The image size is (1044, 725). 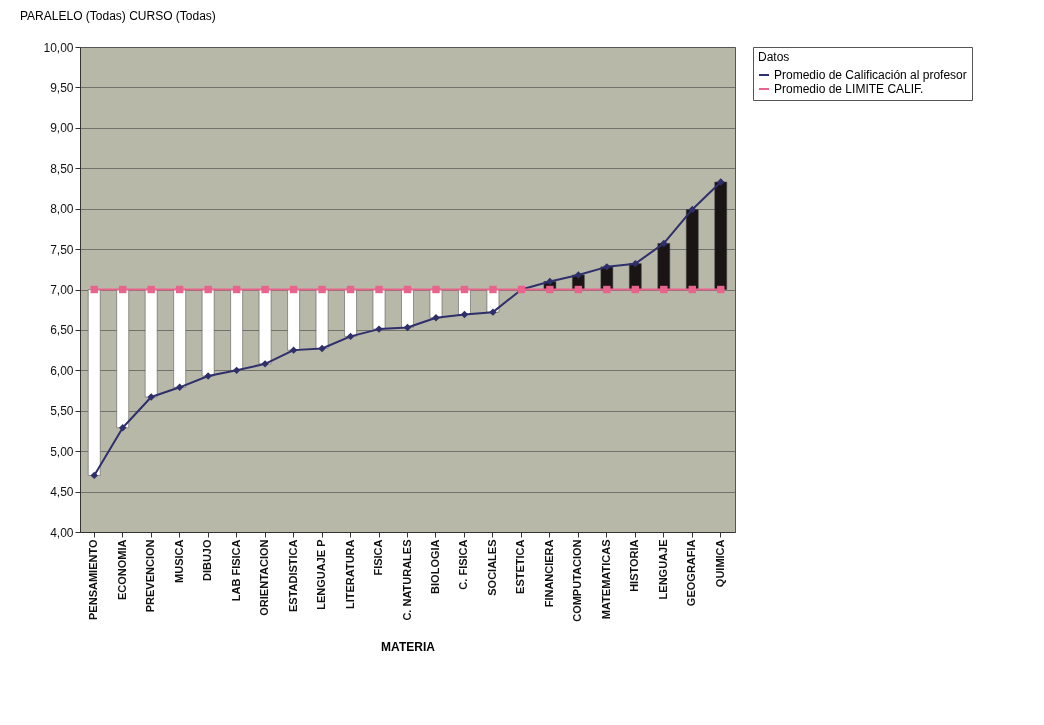 What do you see at coordinates (849, 89) in the screenshot?
I see `legend-label: Promedio de LIMITE CALIF.` at bounding box center [849, 89].